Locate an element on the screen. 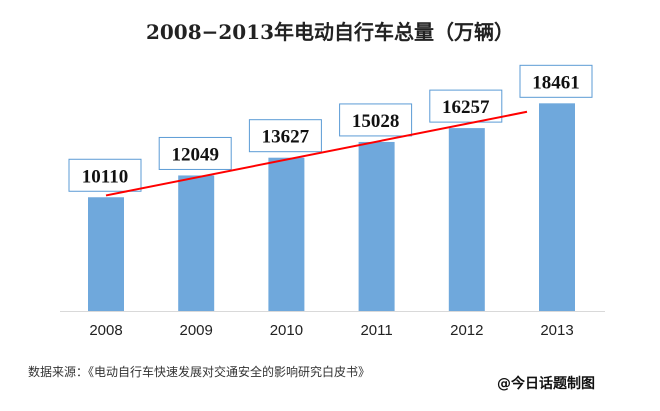  trendline is located at coordinates (316, 153).